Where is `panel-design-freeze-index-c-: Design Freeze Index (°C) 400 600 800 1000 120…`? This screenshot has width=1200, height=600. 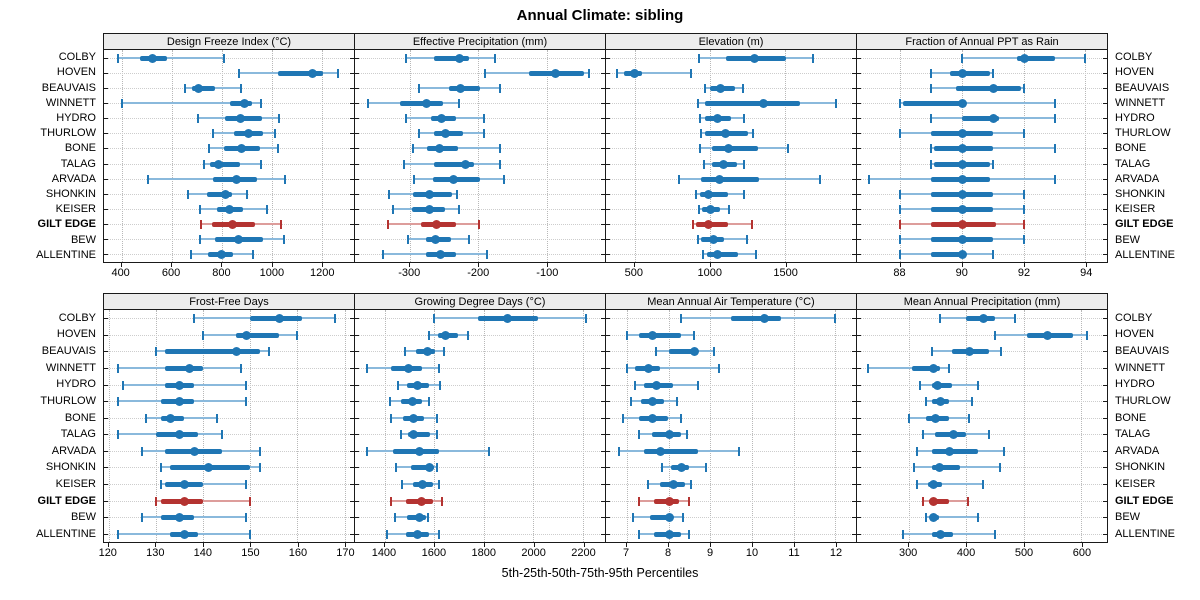 panel-design-freeze-index-c-: Design Freeze Index (°C) 400 600 800 1000 120… is located at coordinates (229, 156).